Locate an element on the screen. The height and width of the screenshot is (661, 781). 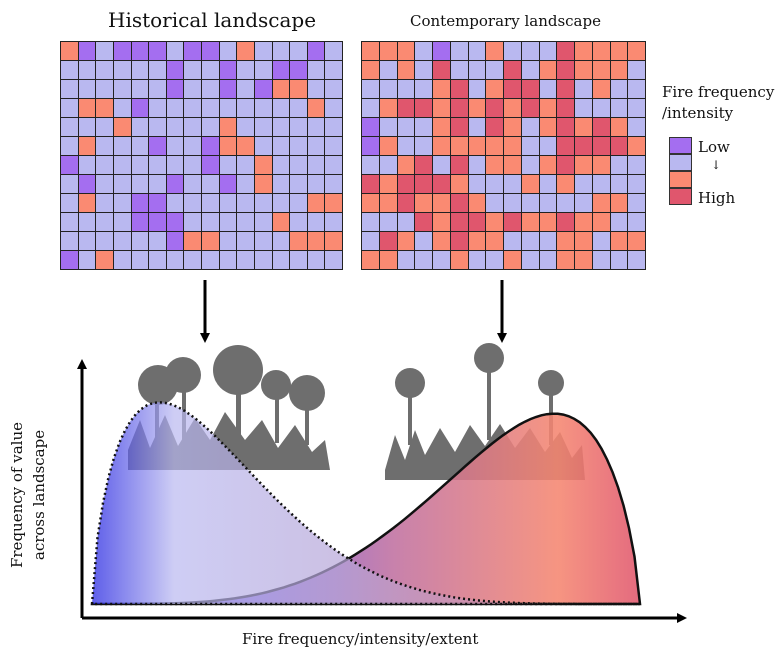
y-axis-label-line1: Frequency of value is located at coordinates (17, 495).